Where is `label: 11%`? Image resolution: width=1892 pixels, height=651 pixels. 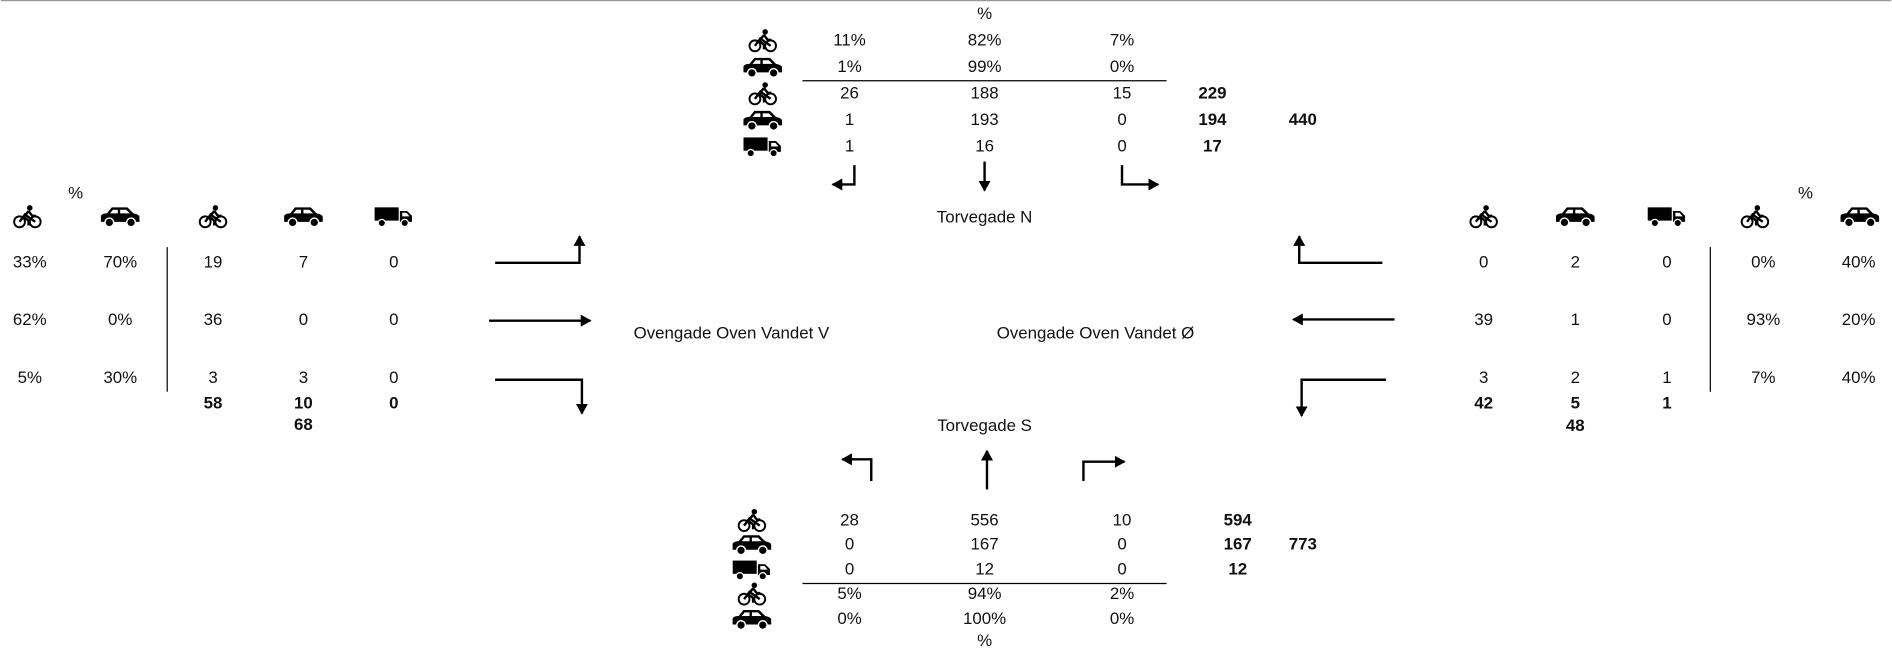
label: 11% is located at coordinates (849, 39).